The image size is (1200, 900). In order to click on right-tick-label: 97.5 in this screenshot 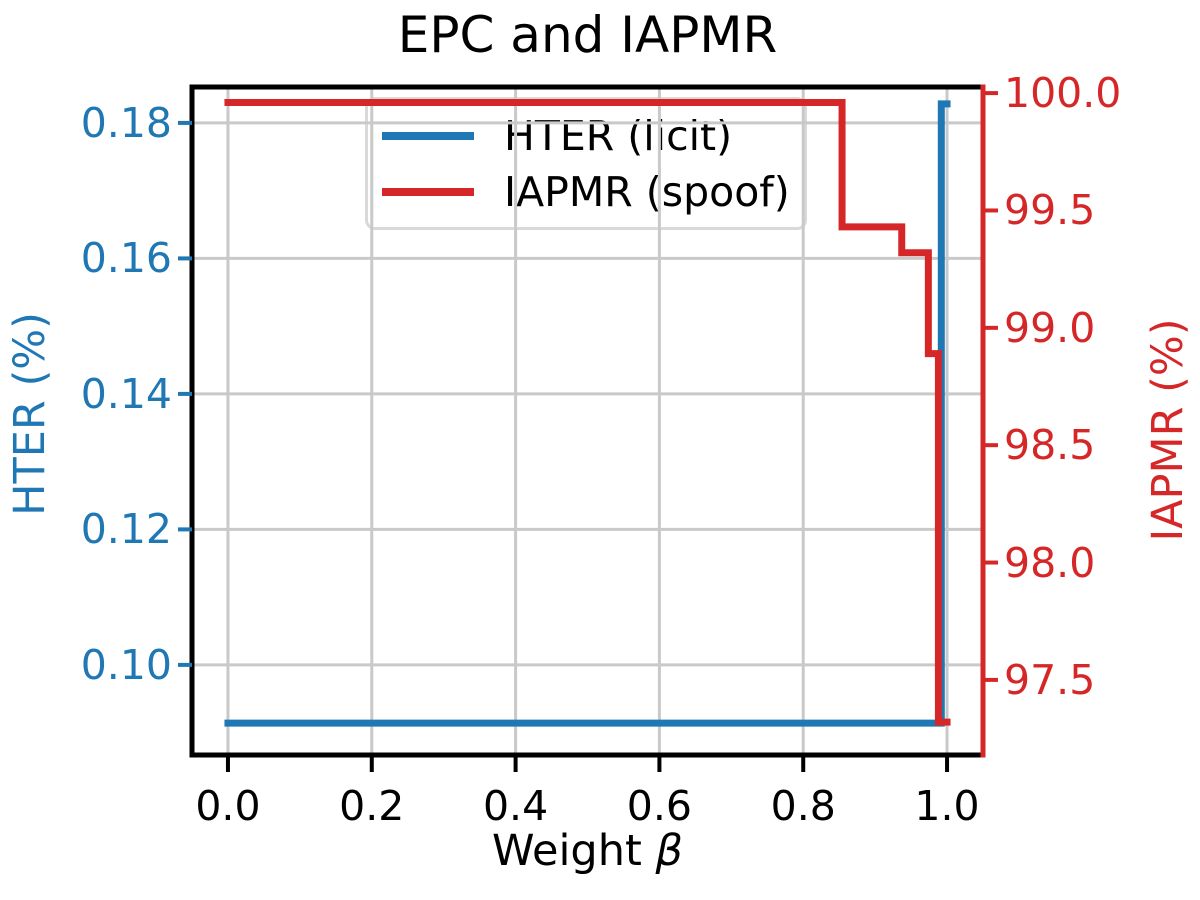, I will do `click(1050, 679)`.